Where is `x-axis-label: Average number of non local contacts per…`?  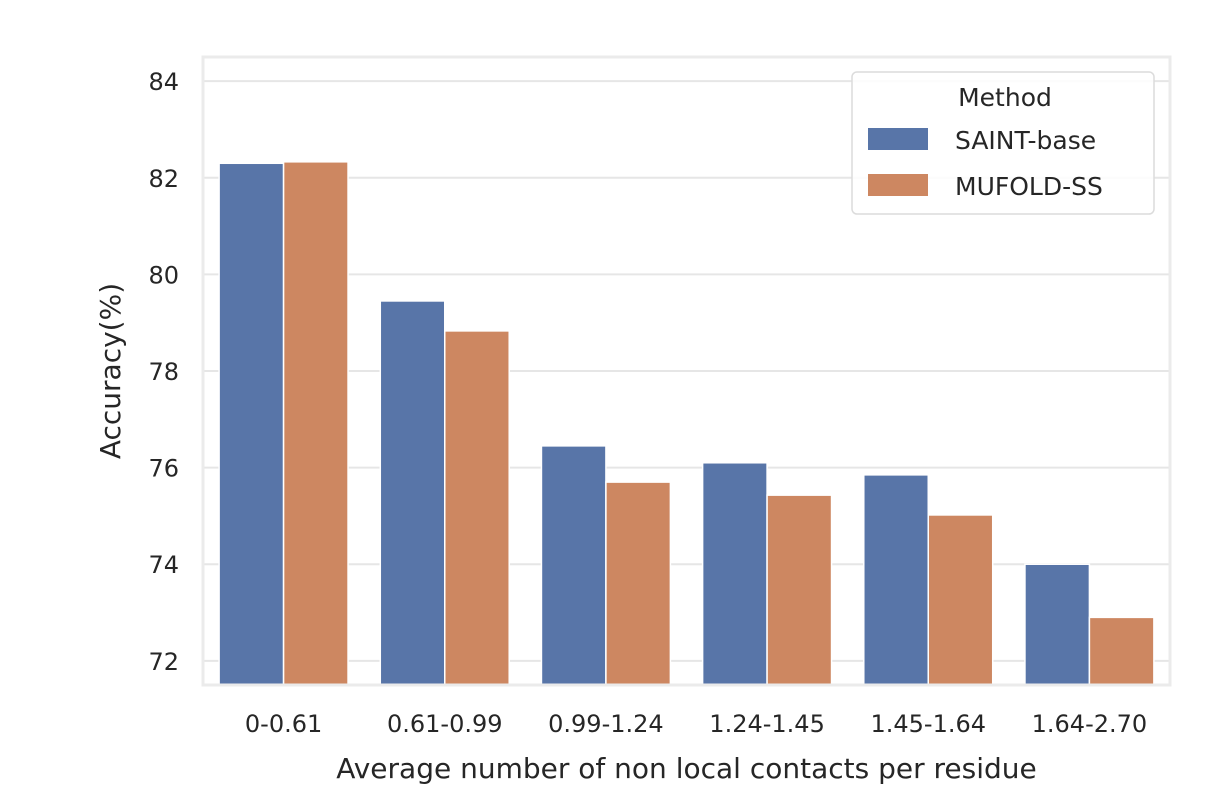 x-axis-label: Average number of non local contacts per… is located at coordinates (686, 768).